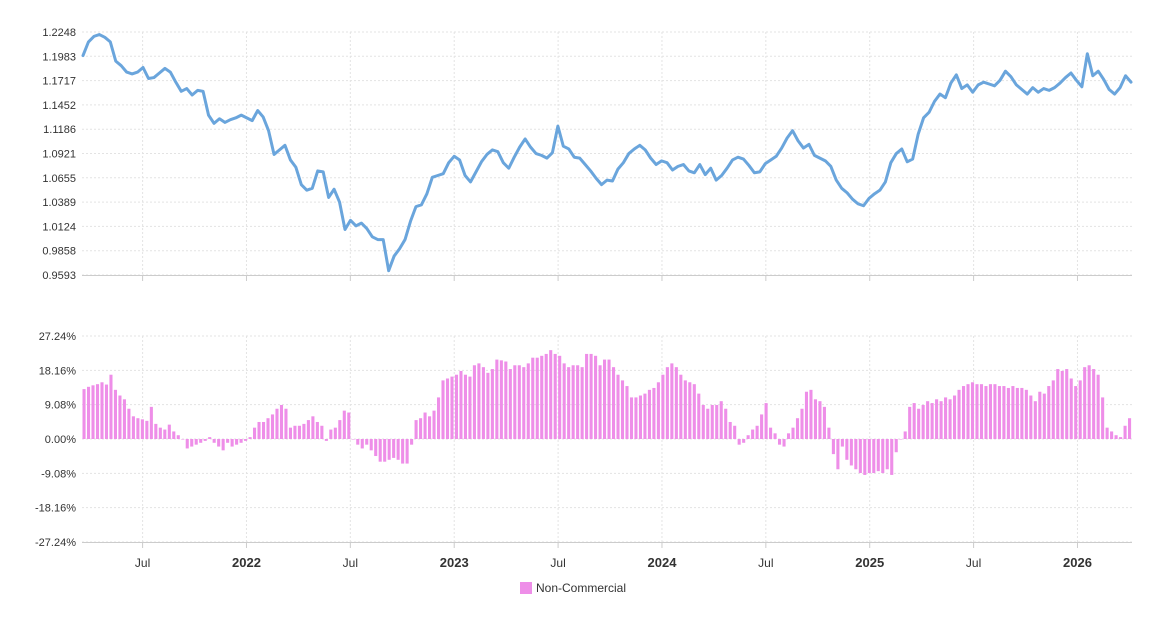 The width and height of the screenshot is (1162, 617). Describe the element at coordinates (60, 440) in the screenshot. I see `bottom-y-tick-label: 0.00%` at that location.